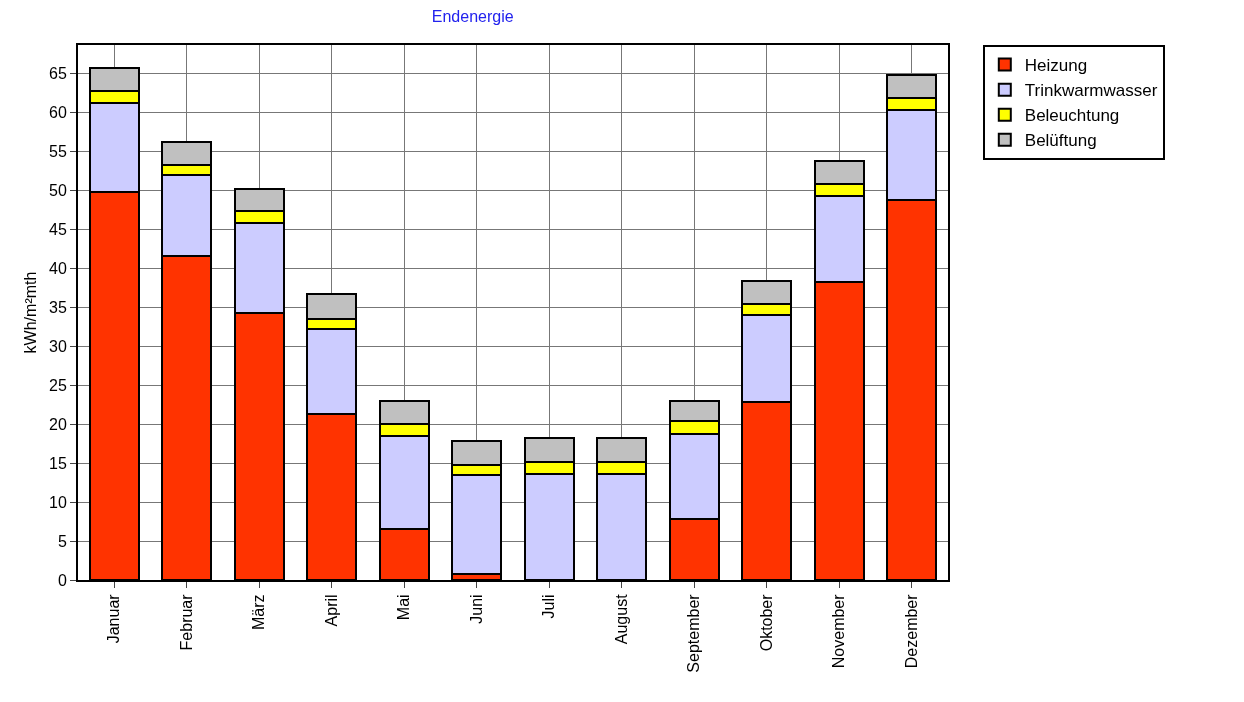 This screenshot has height=702, width=1244. I want to click on y-tick-label: 5, so click(62, 541).